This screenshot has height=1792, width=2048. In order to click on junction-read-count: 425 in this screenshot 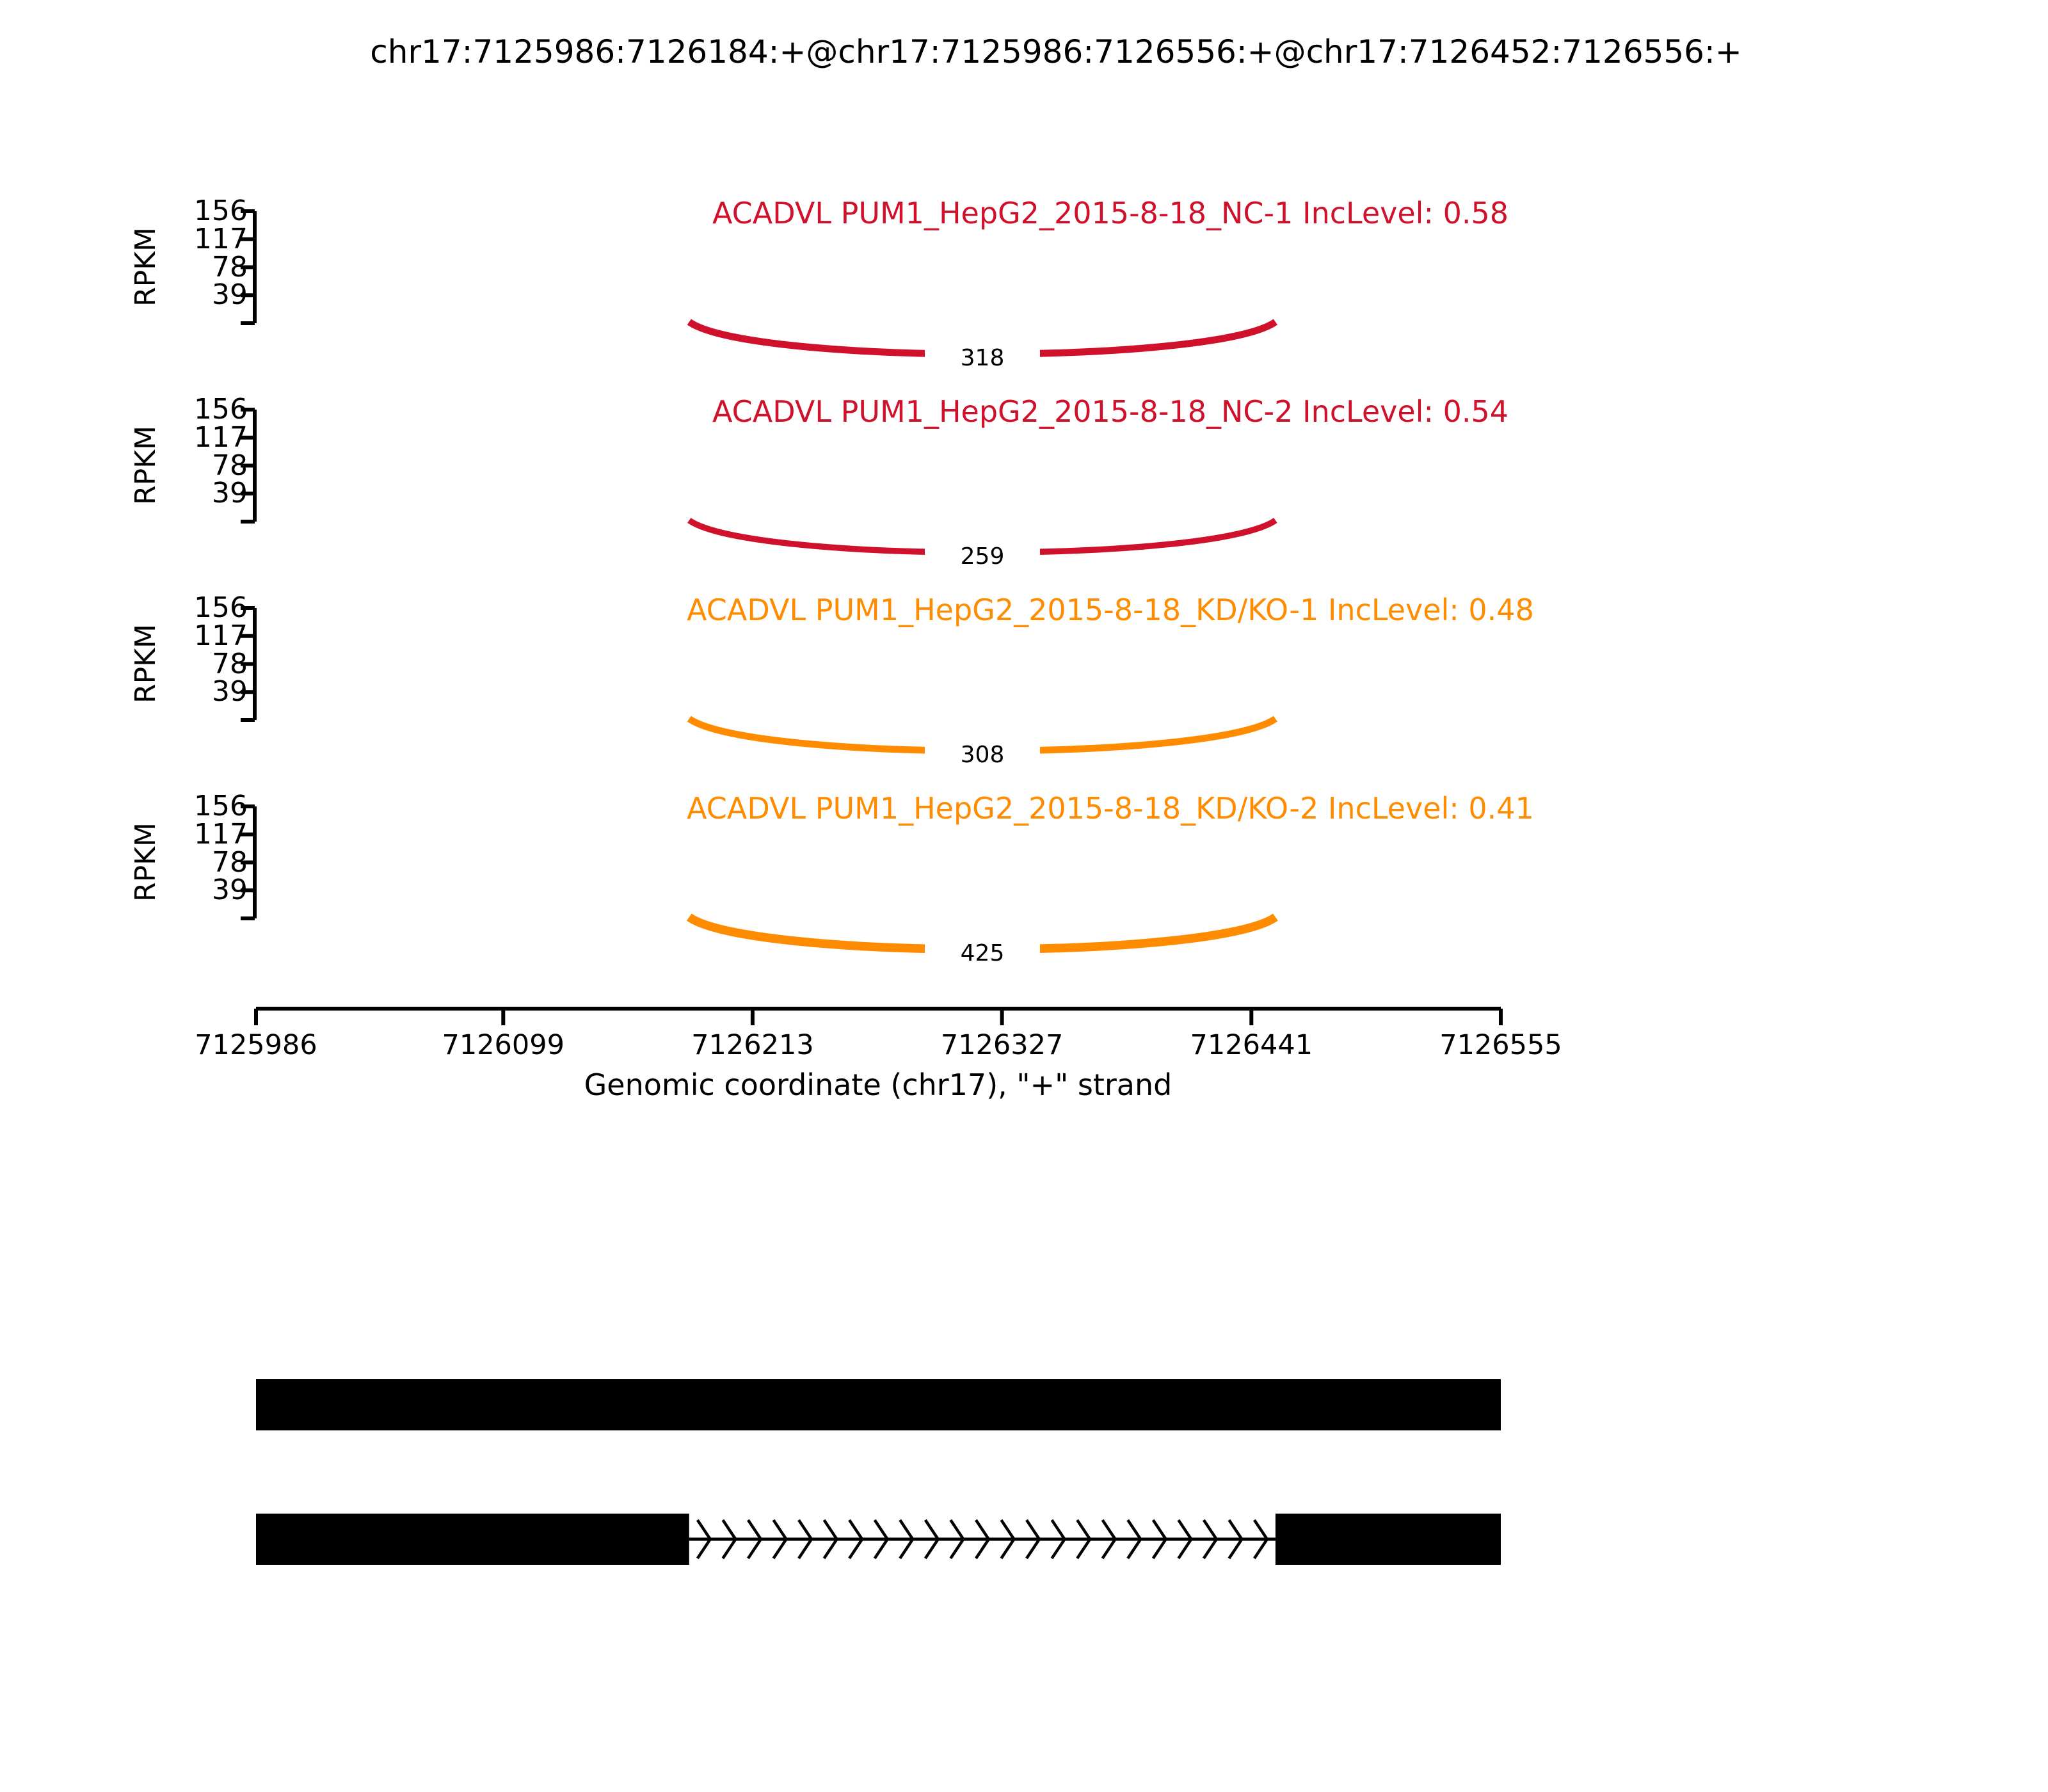, I will do `click(982, 953)`.